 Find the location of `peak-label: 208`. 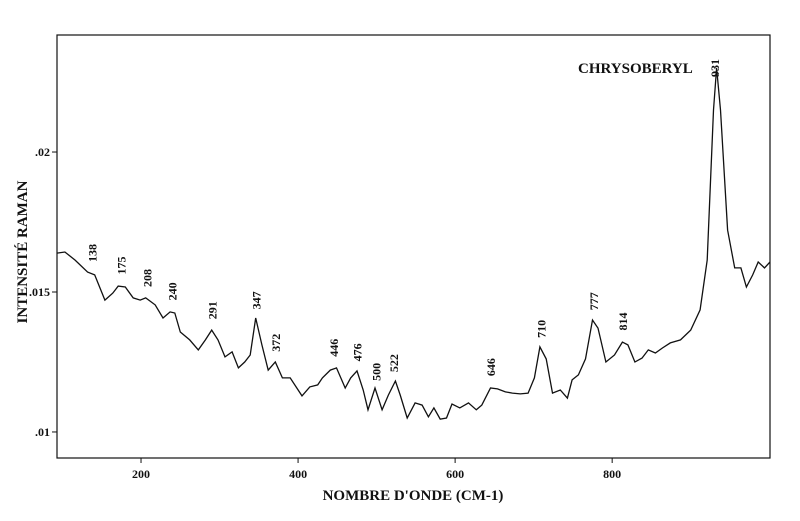

peak-label: 208 is located at coordinates (147, 278).